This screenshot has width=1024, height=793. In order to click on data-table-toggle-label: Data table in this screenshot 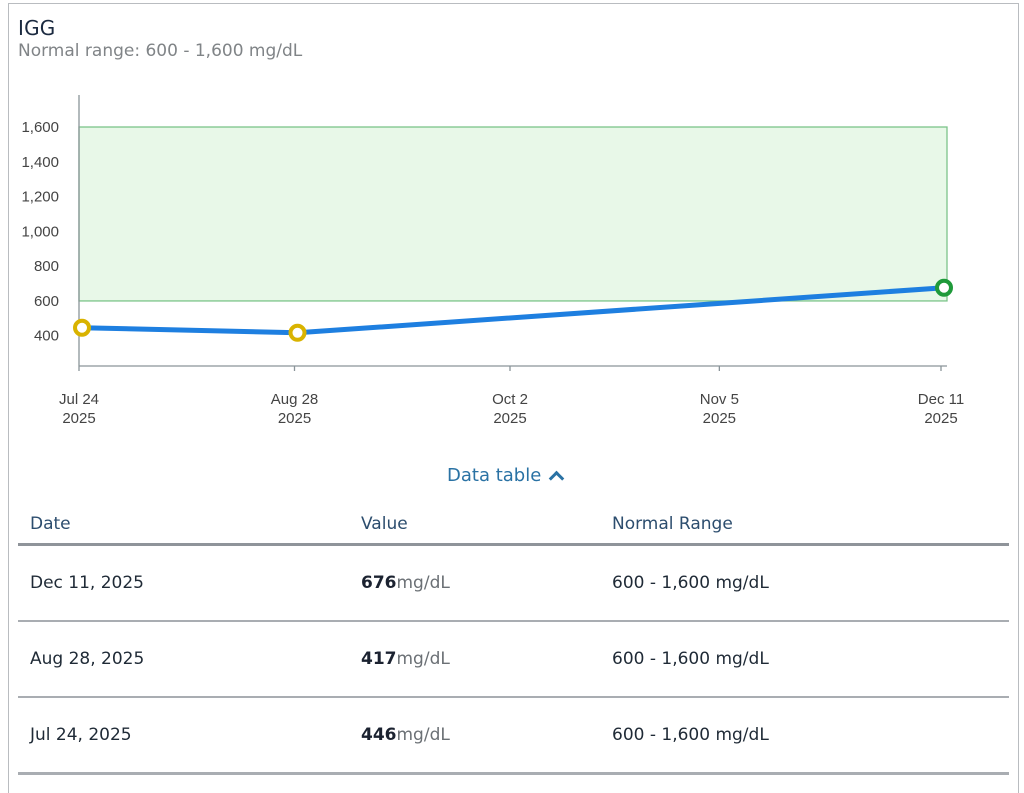, I will do `click(494, 475)`.